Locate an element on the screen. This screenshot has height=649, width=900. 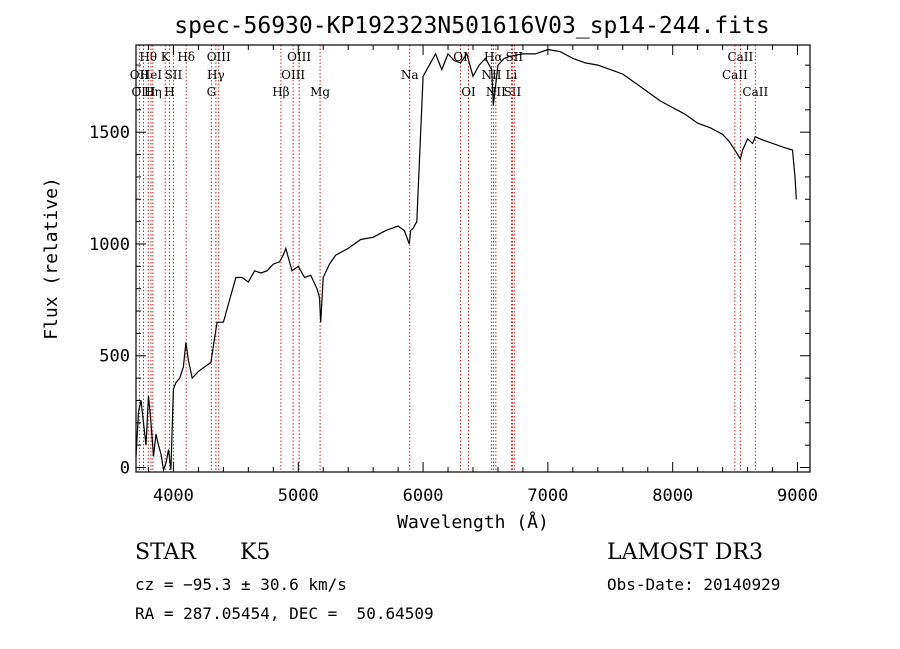
spectral-line-label: Hθ is located at coordinates (148, 57).